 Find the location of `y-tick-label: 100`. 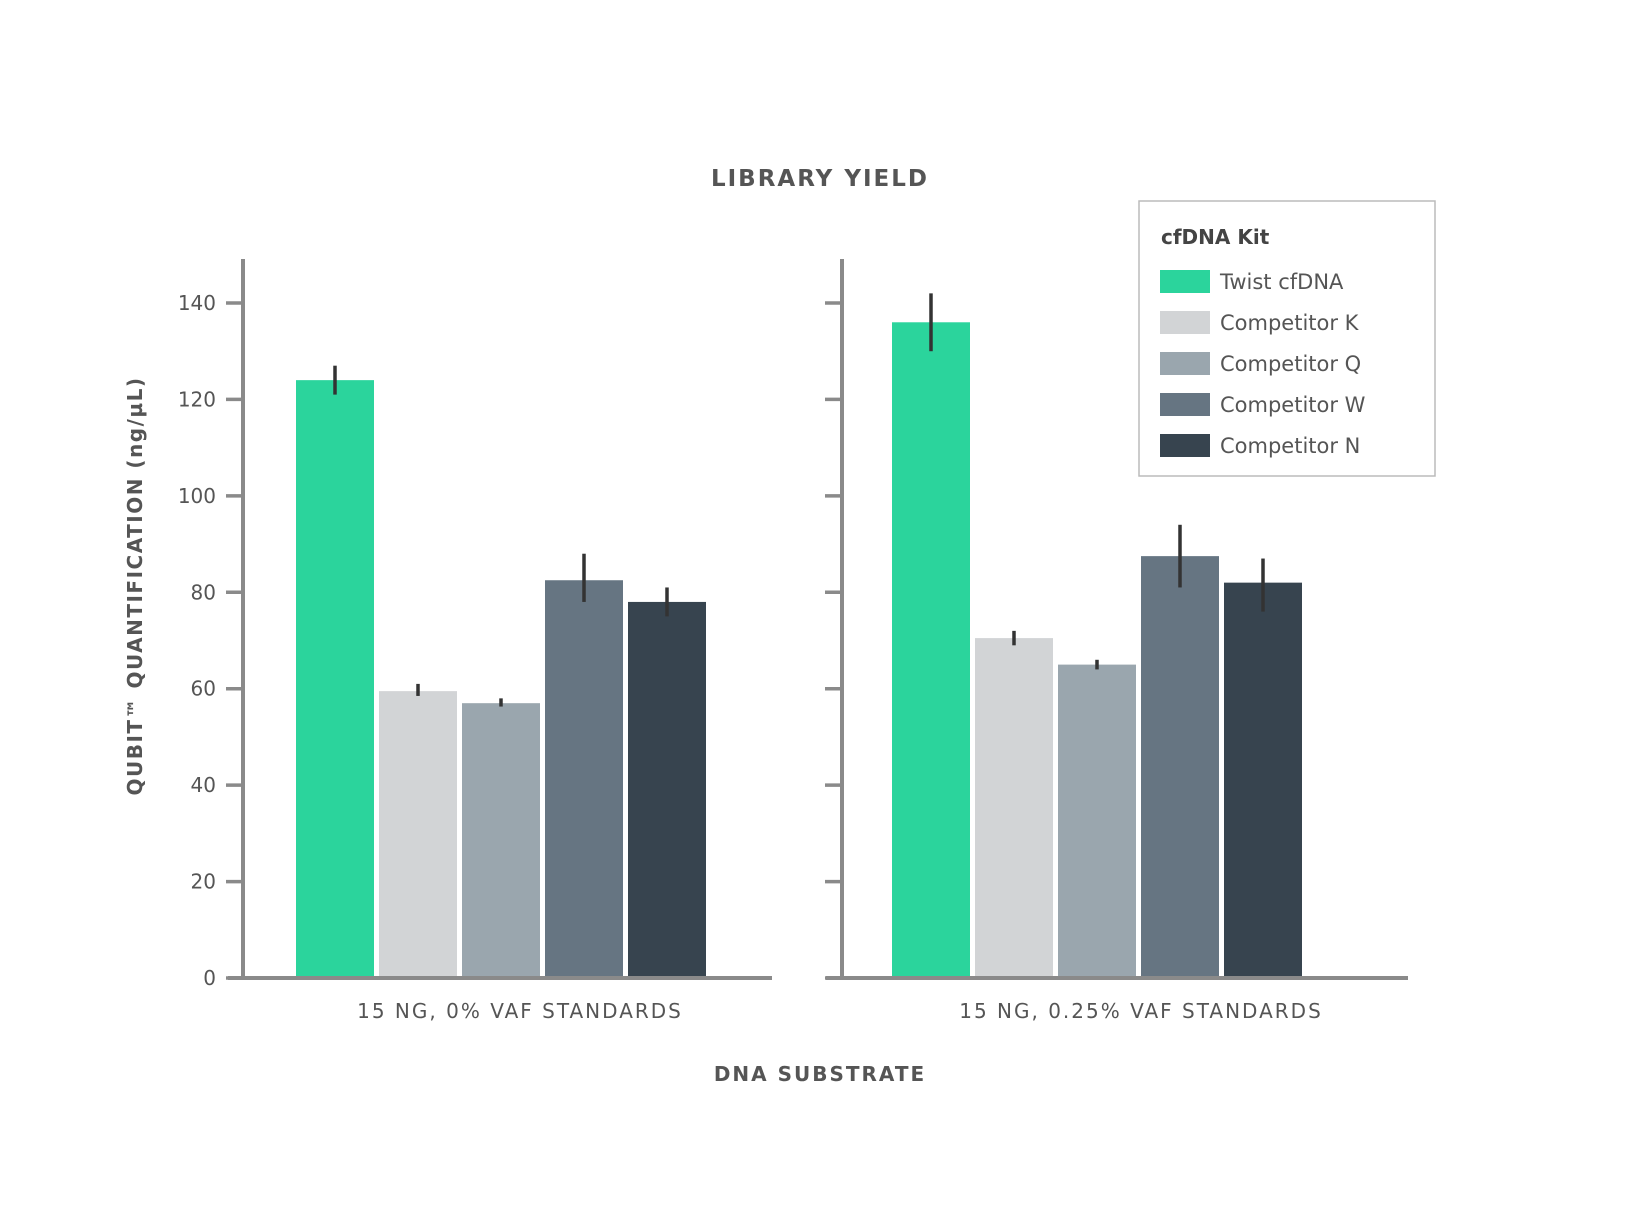

y-tick-label: 100 is located at coordinates (197, 496).